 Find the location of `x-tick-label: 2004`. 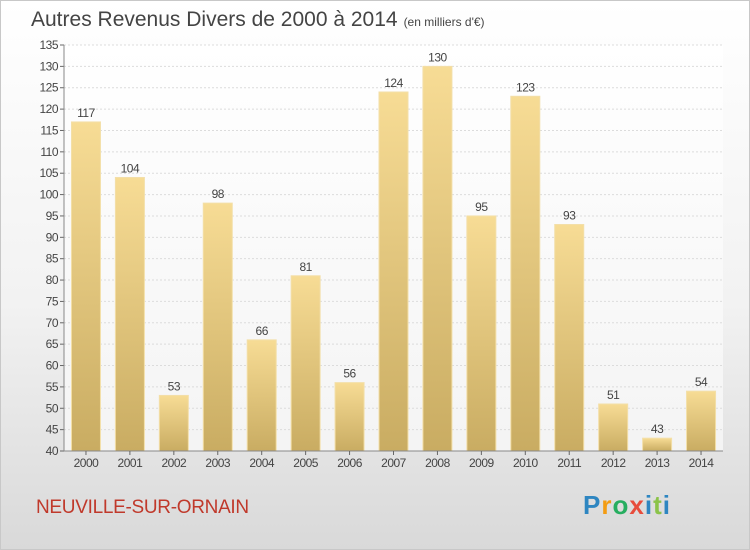

x-tick-label: 2004 is located at coordinates (262, 463).